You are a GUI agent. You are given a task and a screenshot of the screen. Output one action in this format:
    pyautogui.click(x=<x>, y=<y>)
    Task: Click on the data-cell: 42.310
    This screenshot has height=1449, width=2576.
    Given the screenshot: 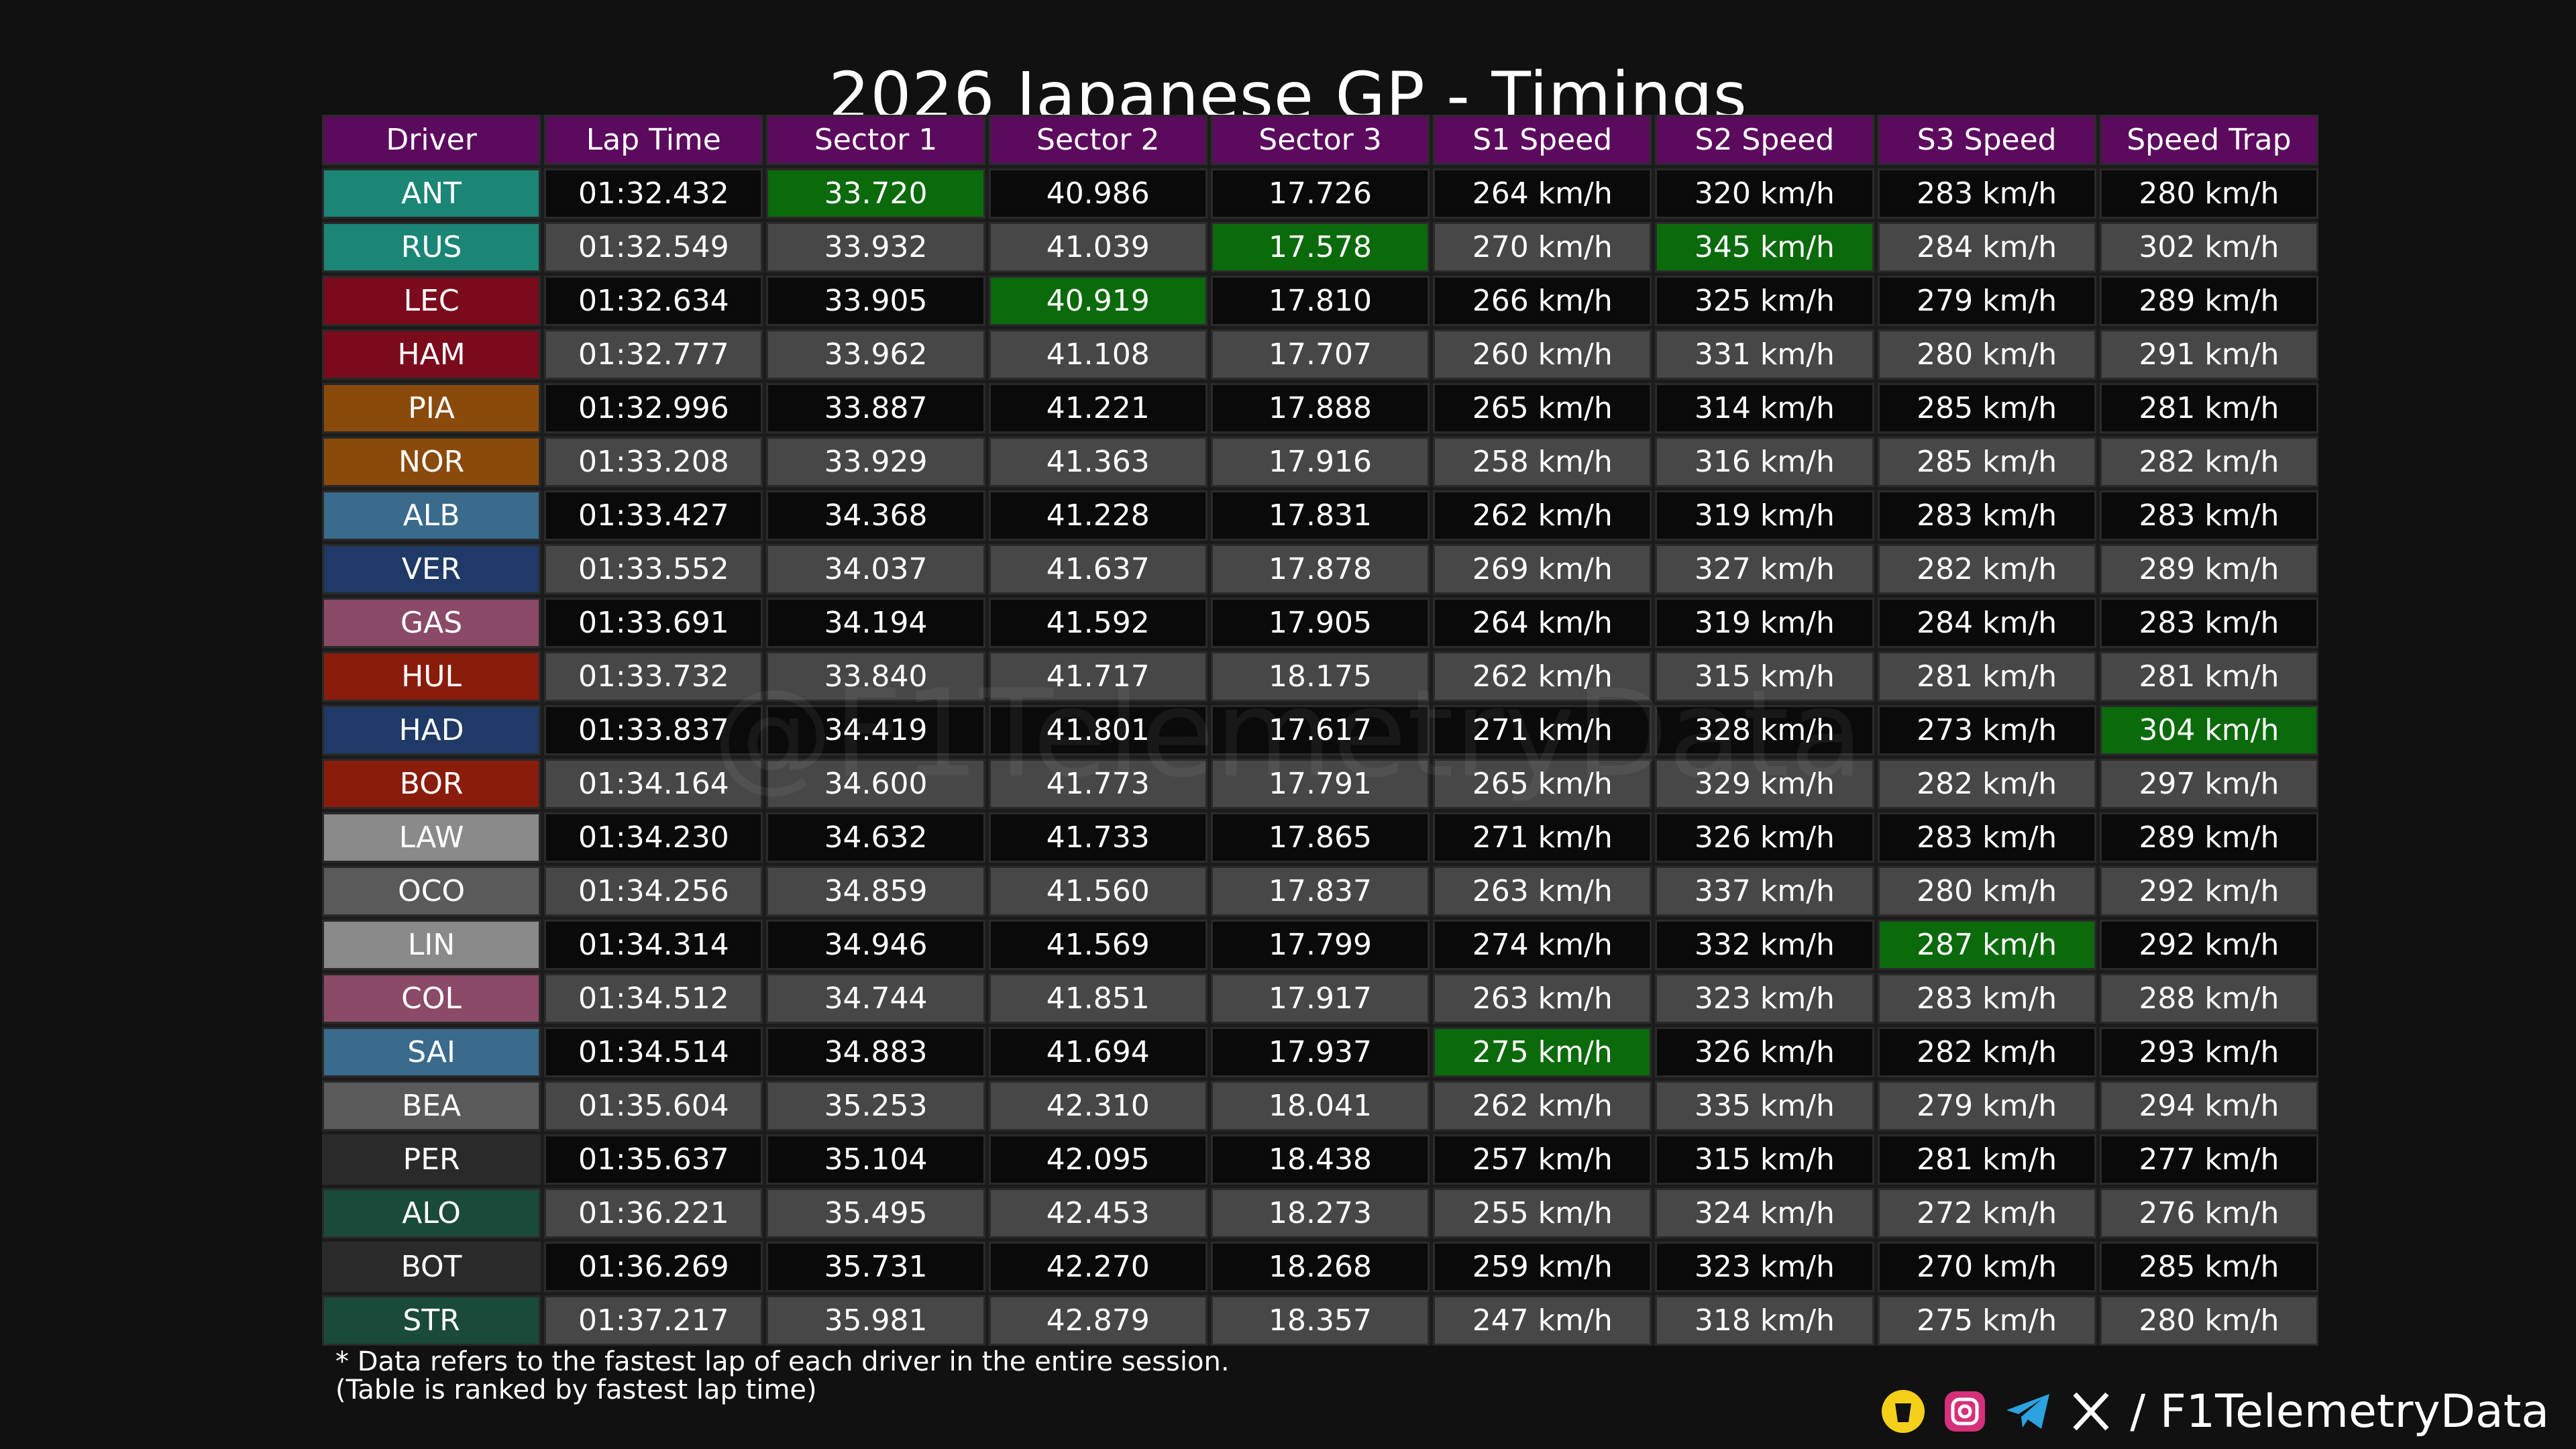 What is the action you would take?
    pyautogui.click(x=1098, y=1106)
    